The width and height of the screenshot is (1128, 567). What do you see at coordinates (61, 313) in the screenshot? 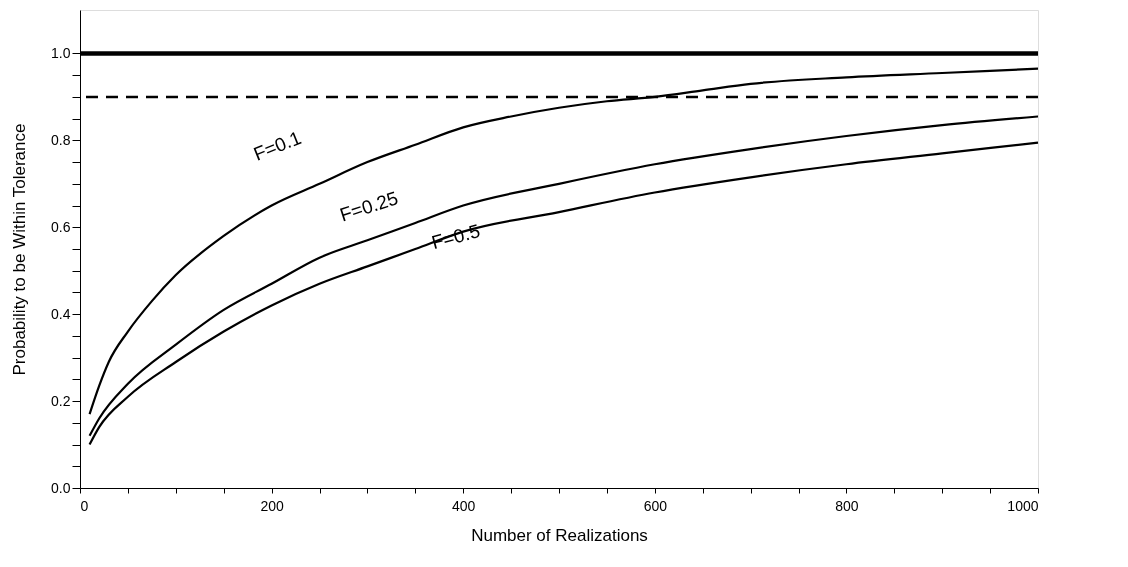
I see `y-tick-label: 0.4` at bounding box center [61, 313].